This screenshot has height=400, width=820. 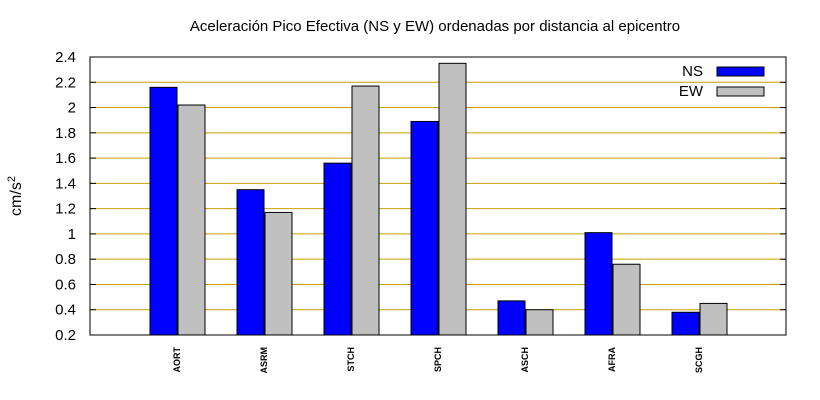 I want to click on bar-ew-scgh, so click(x=713, y=319).